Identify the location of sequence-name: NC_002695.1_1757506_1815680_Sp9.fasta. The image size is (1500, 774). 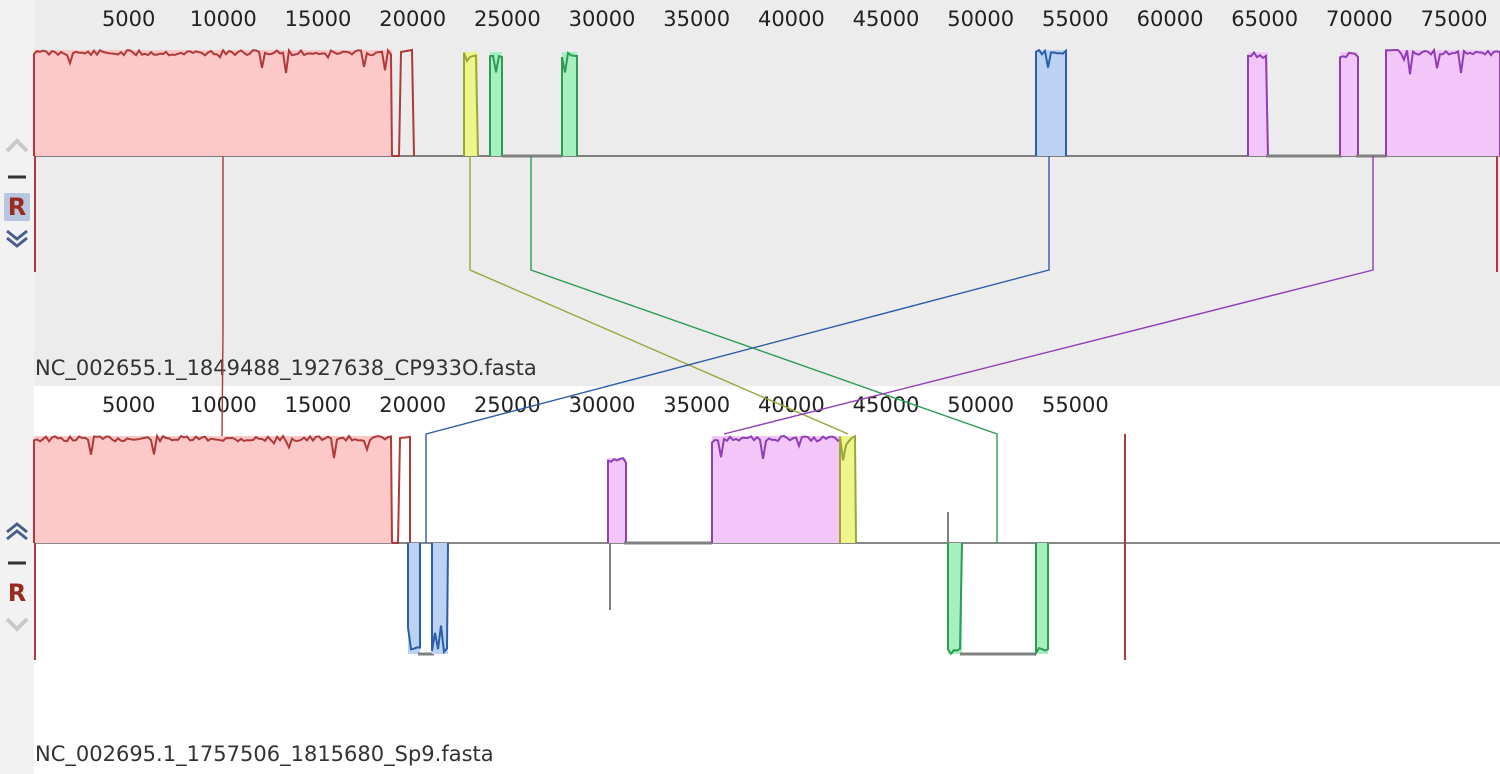
(264, 754).